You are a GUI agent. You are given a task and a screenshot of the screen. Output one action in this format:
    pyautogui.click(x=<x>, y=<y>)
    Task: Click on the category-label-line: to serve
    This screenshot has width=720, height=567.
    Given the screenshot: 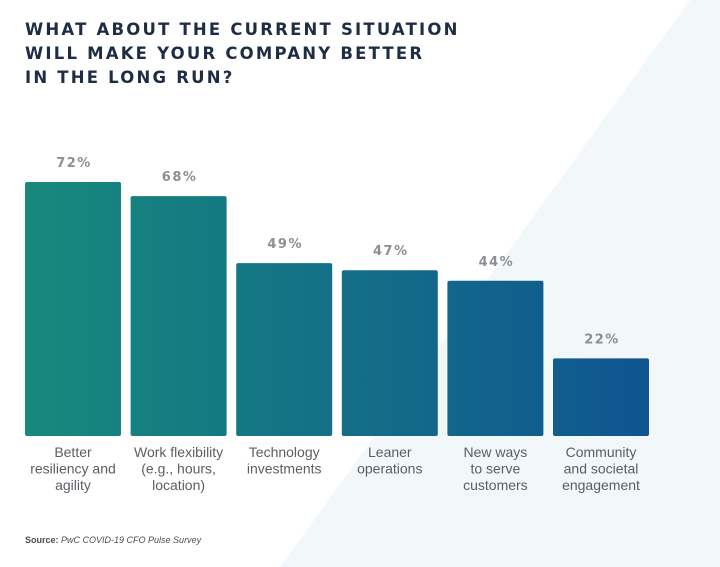 What is the action you would take?
    pyautogui.click(x=495, y=469)
    